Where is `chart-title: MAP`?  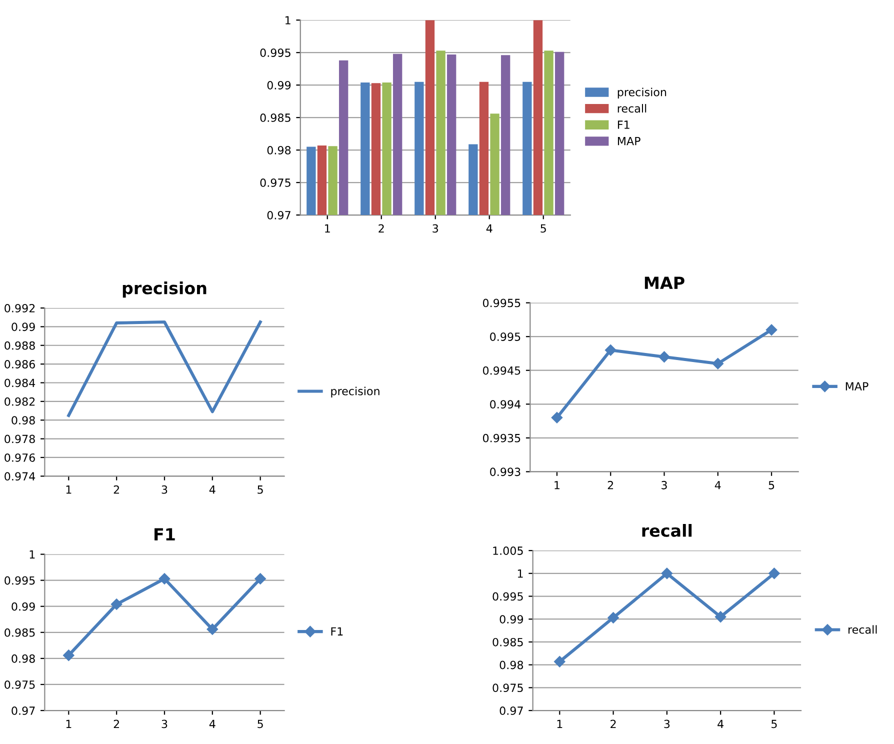 chart-title: MAP is located at coordinates (664, 282).